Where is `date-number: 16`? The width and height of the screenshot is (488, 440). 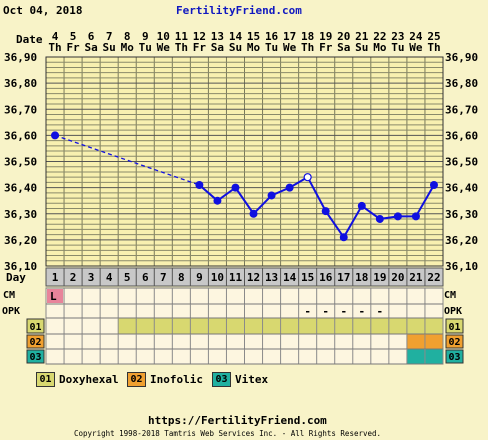 date-number: 16 is located at coordinates (272, 36).